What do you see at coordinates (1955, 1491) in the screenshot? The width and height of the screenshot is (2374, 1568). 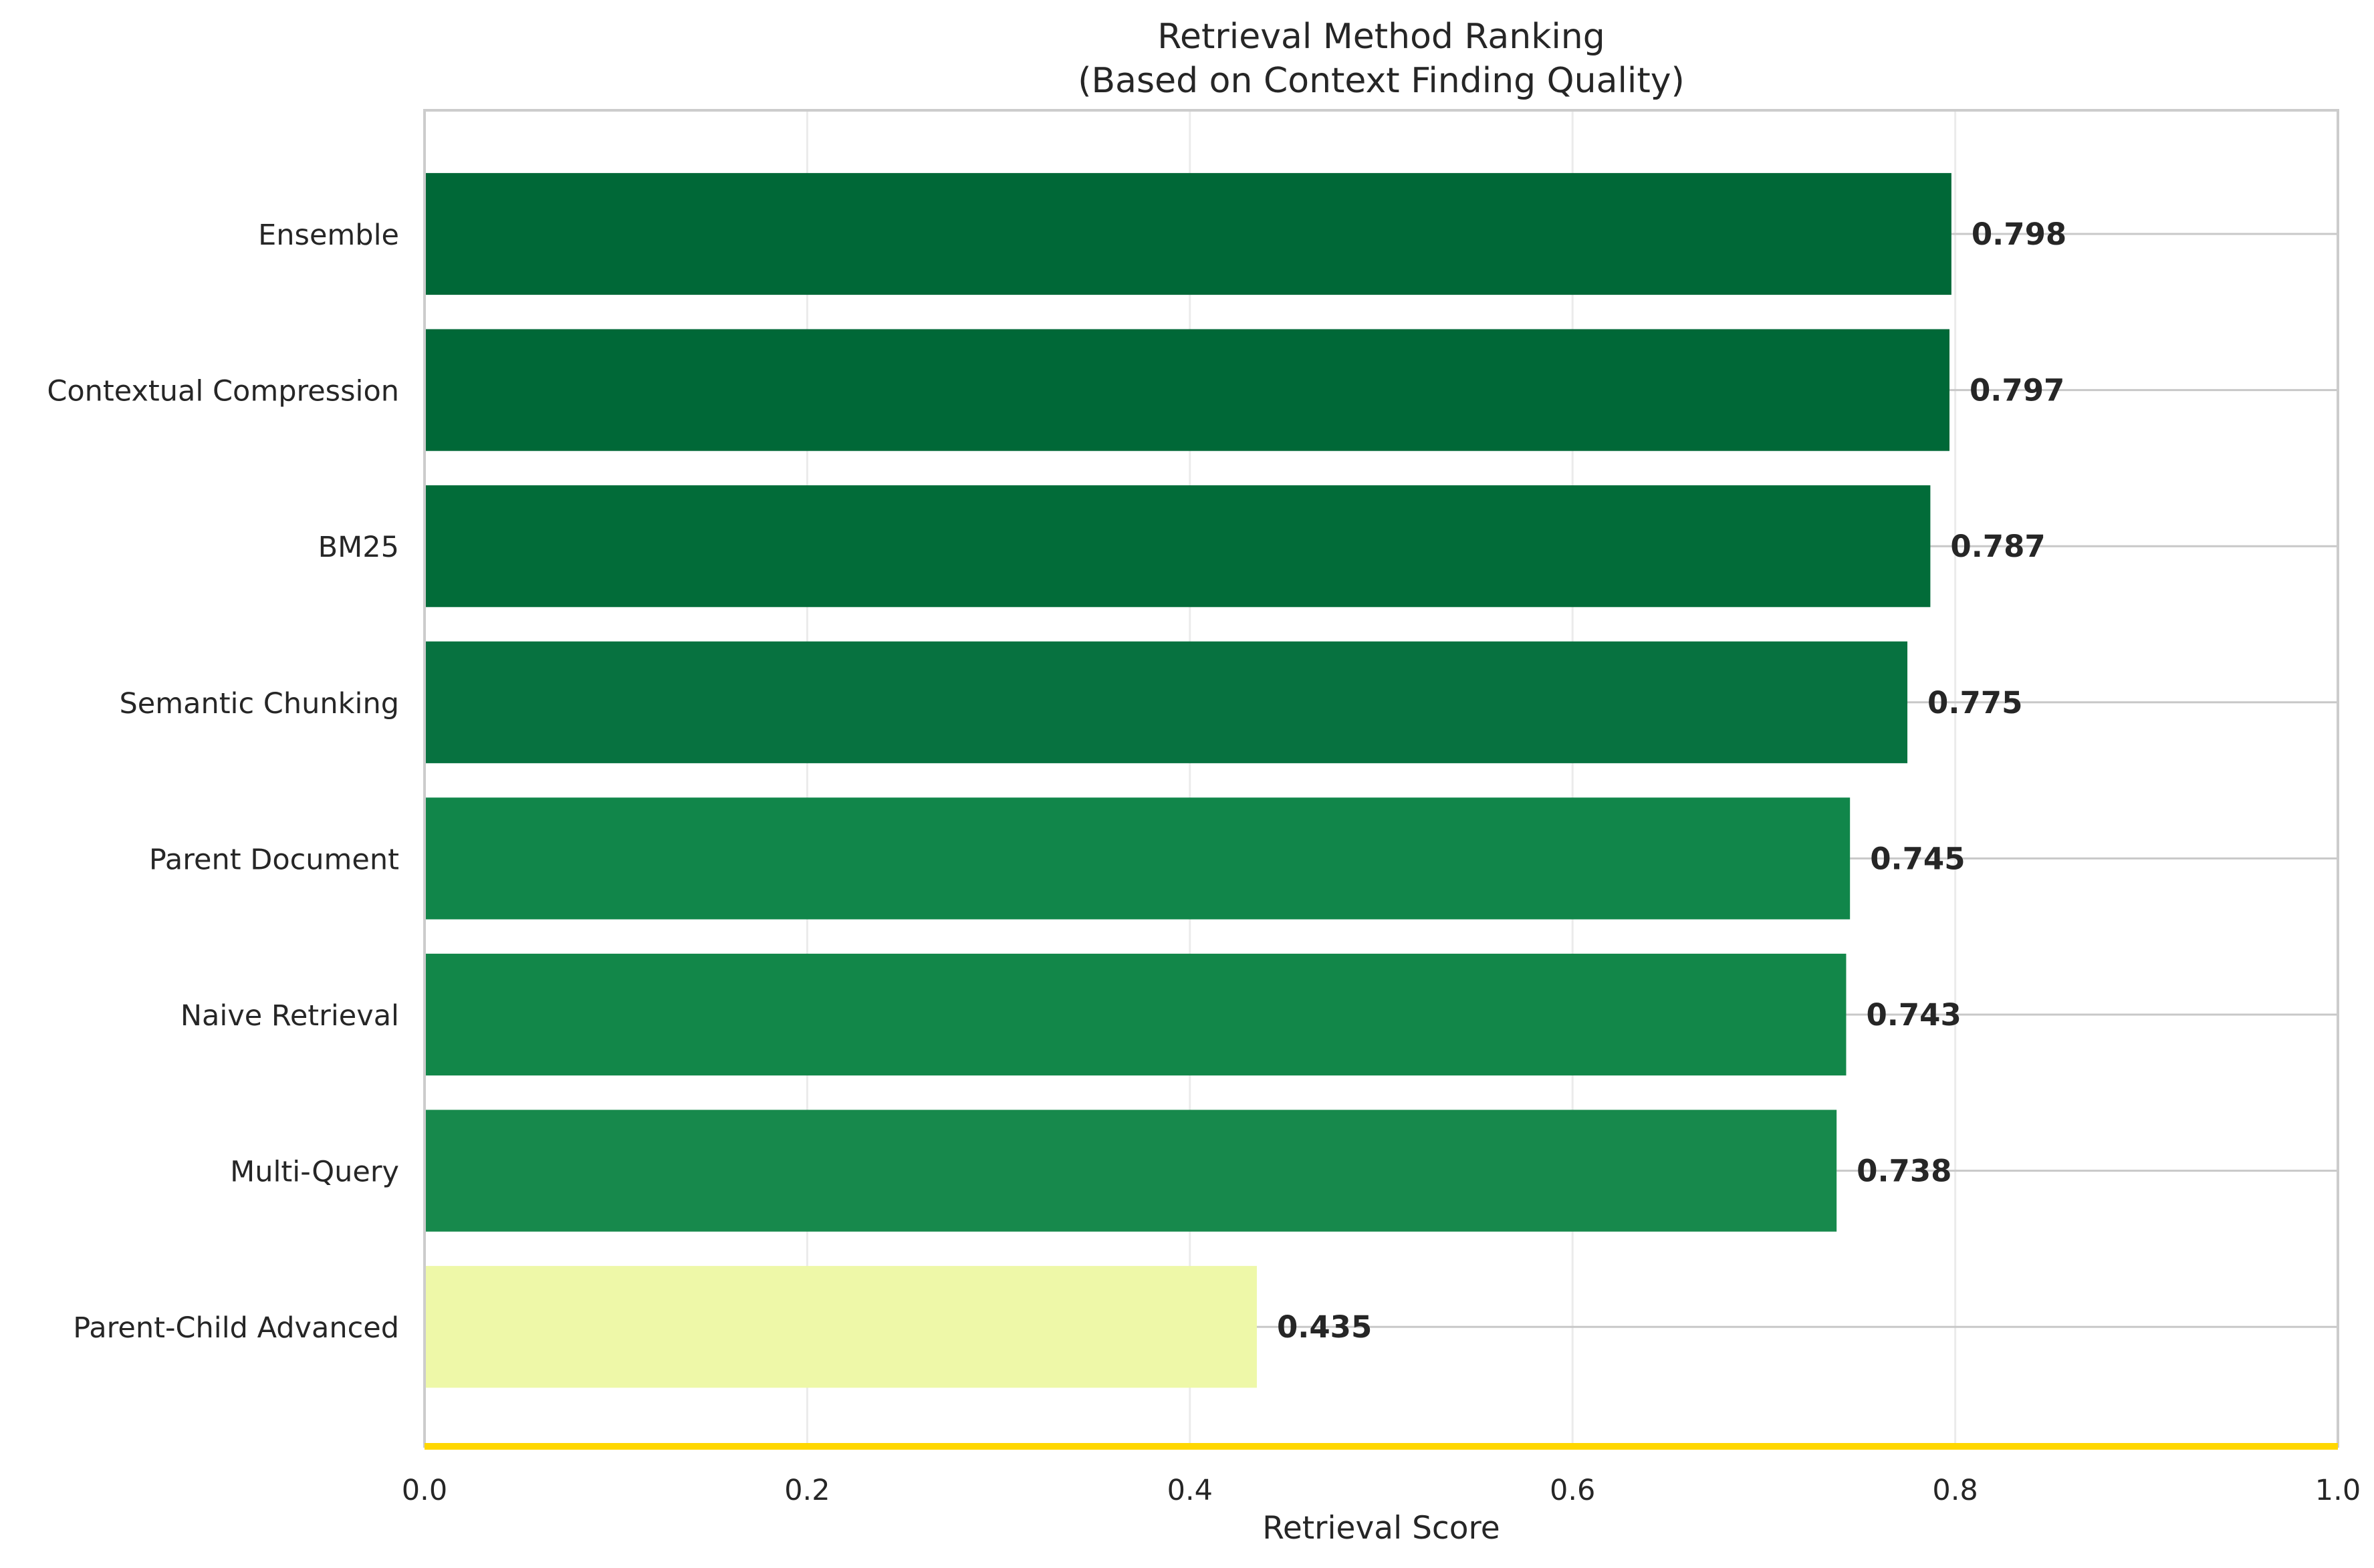 I see `x-tick-label: 0.8` at bounding box center [1955, 1491].